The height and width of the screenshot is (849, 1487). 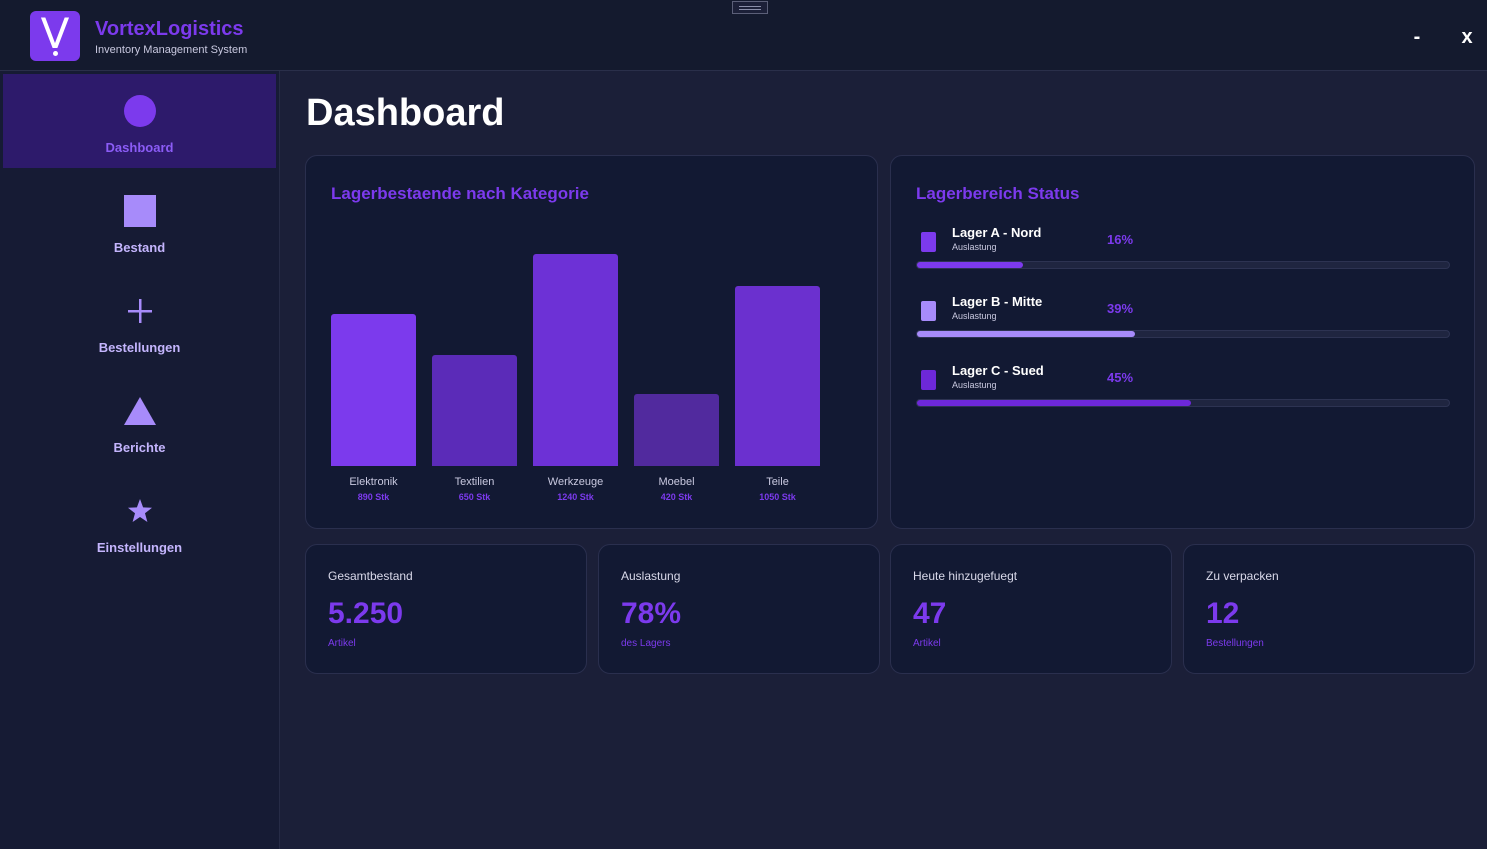 I want to click on warehouse-zone: Lager B - Mitte Auslastung 39%, so click(x=1183, y=319).